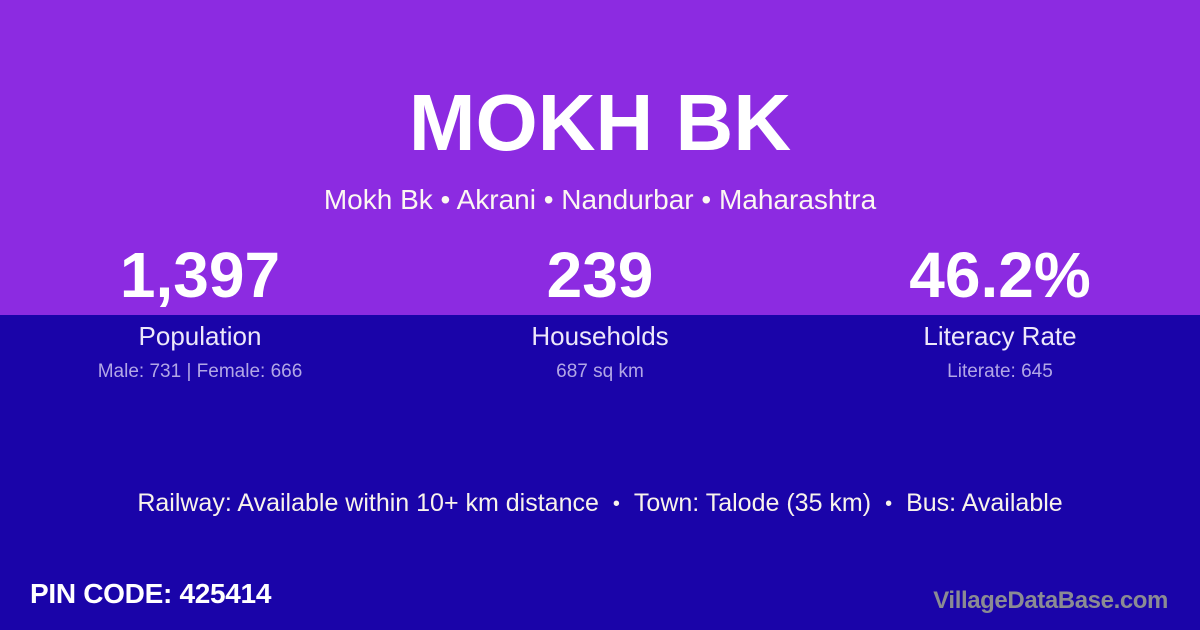  What do you see at coordinates (1050, 600) in the screenshot?
I see `watermark: VillageDataBase.com` at bounding box center [1050, 600].